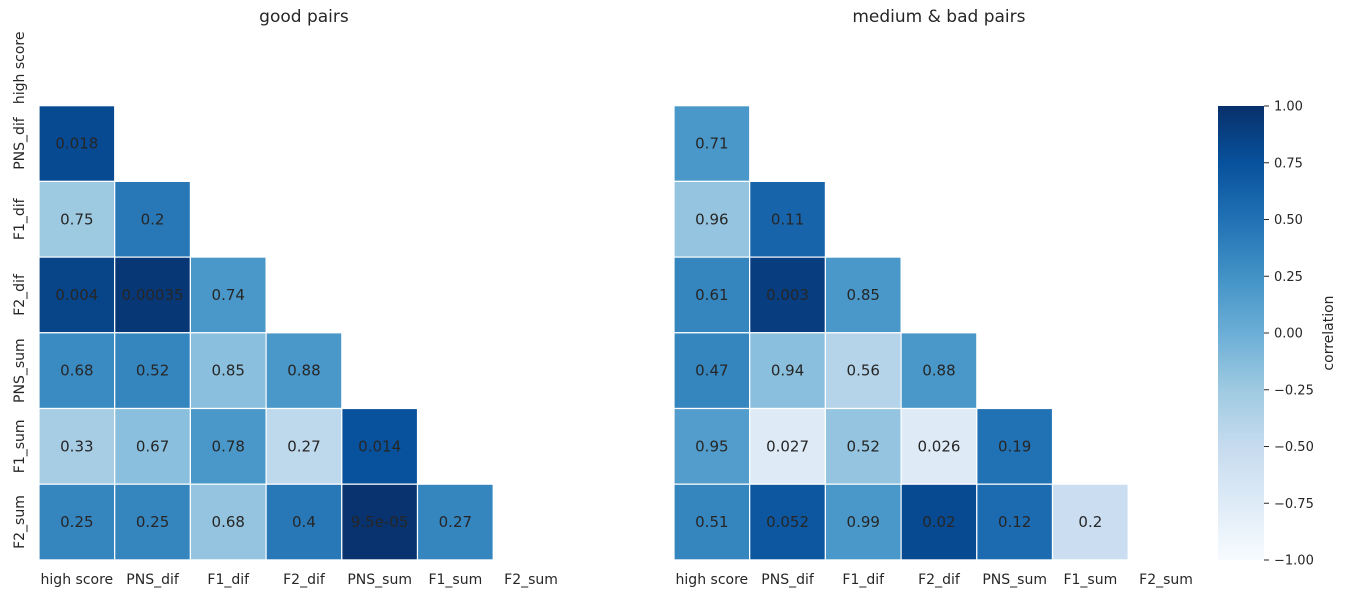 The width and height of the screenshot is (1347, 590). I want to click on cell-annotation: 0.11, so click(787, 219).